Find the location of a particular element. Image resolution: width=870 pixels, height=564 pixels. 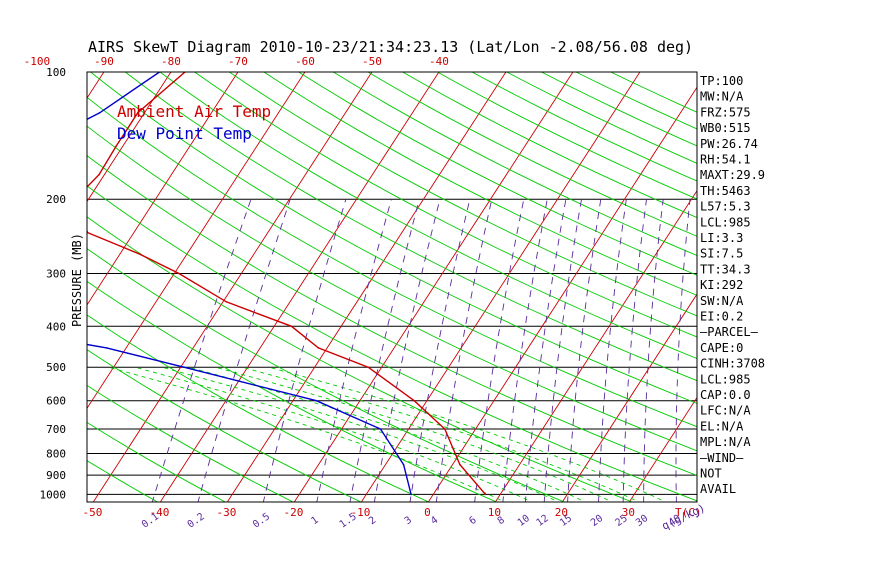

index-item: —WIND— is located at coordinates (722, 458).